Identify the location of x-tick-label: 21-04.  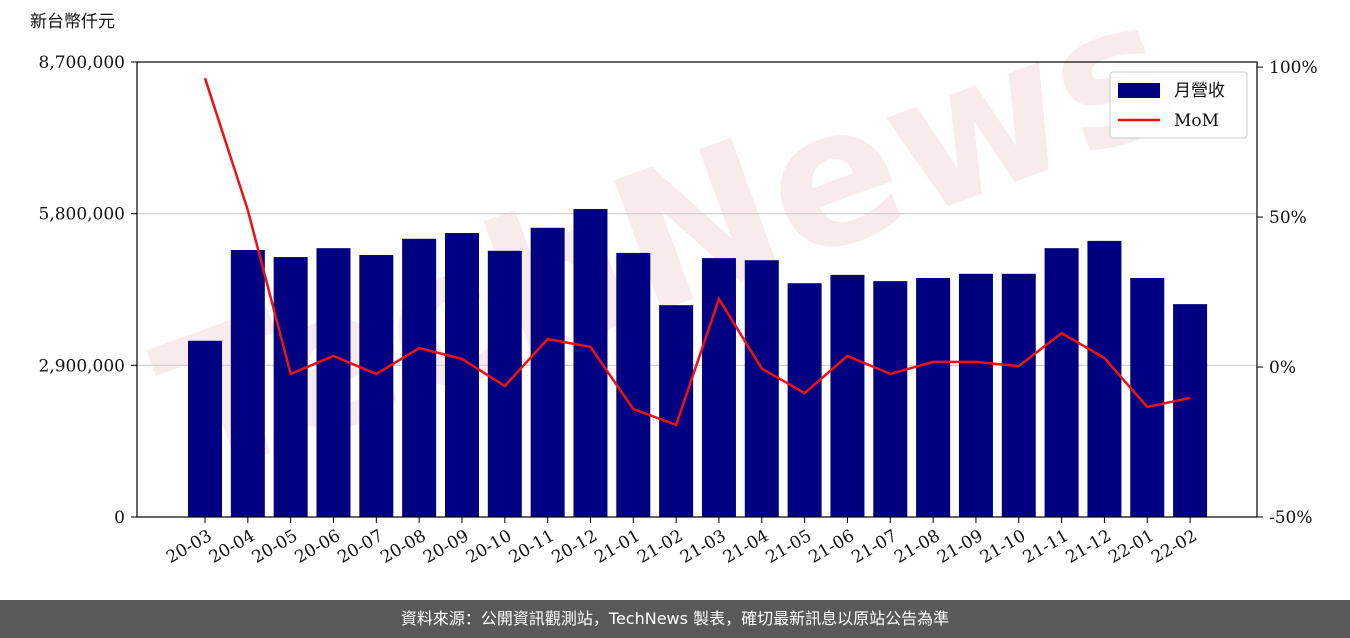
(746, 547).